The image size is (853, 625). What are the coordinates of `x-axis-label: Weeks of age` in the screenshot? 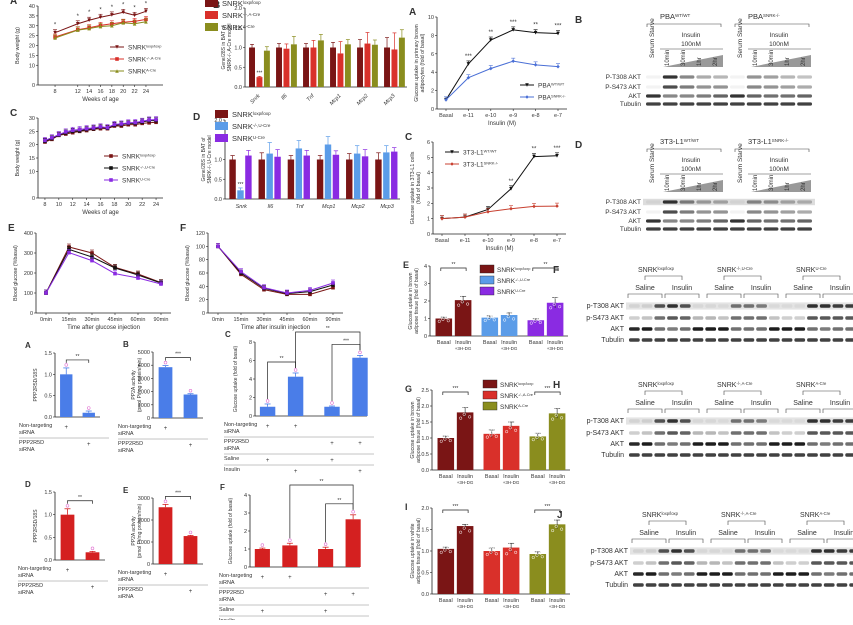 It's located at (100, 213).